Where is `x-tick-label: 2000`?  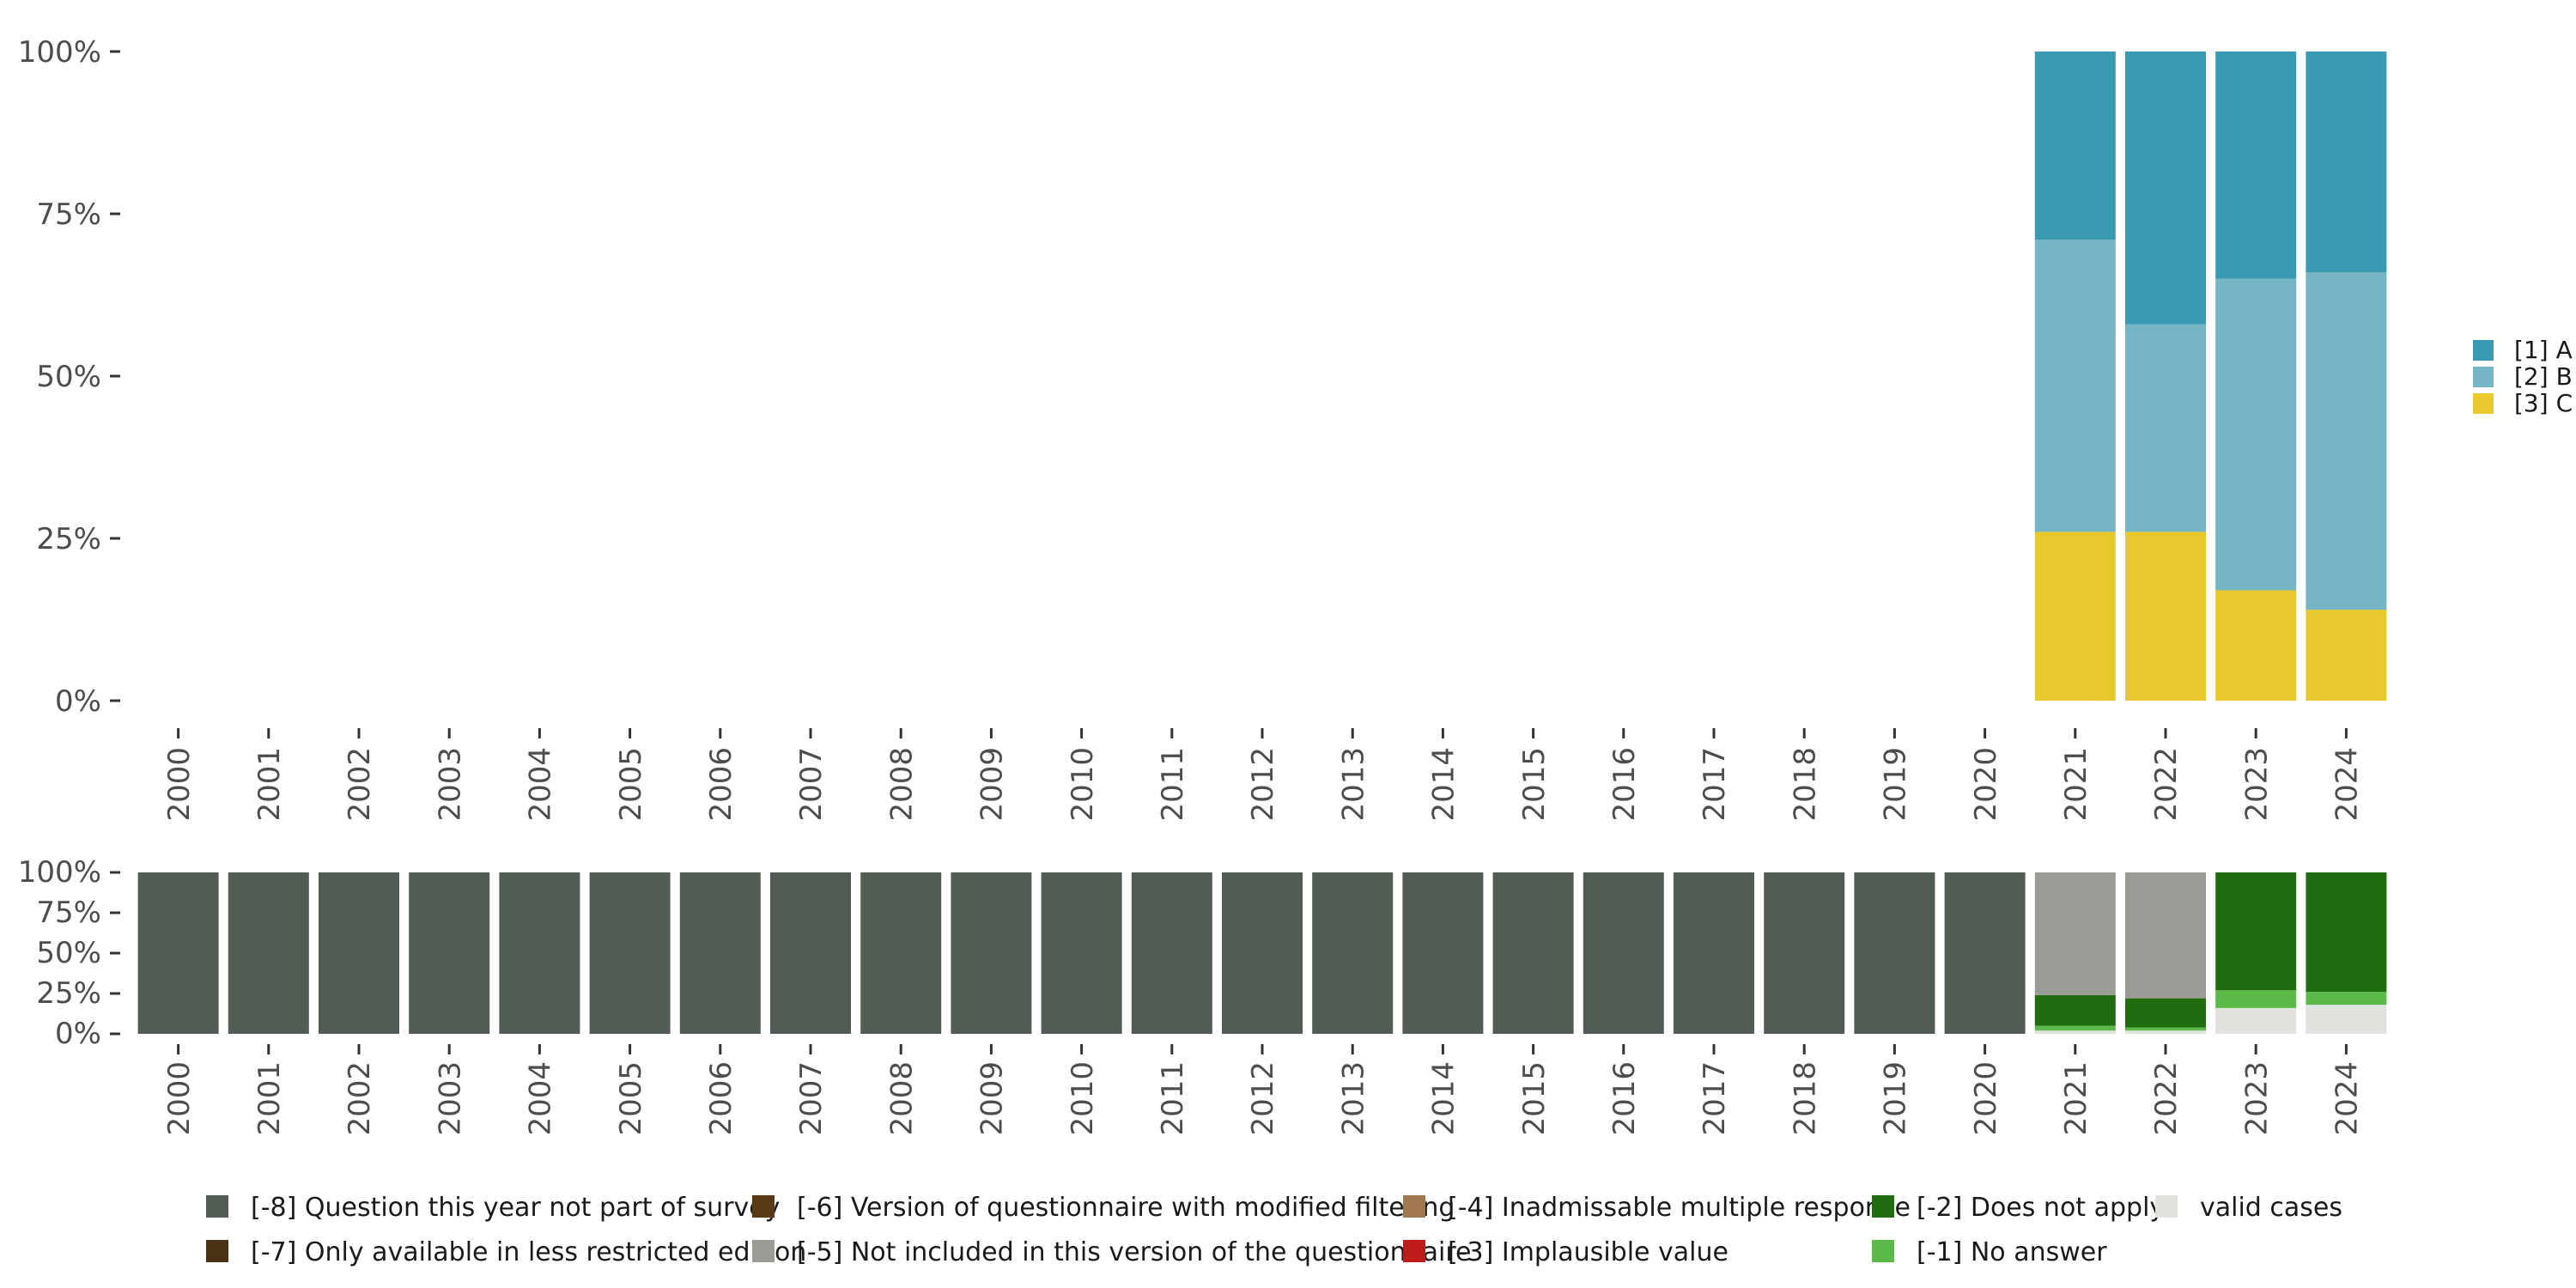 x-tick-label: 2000 is located at coordinates (180, 1098).